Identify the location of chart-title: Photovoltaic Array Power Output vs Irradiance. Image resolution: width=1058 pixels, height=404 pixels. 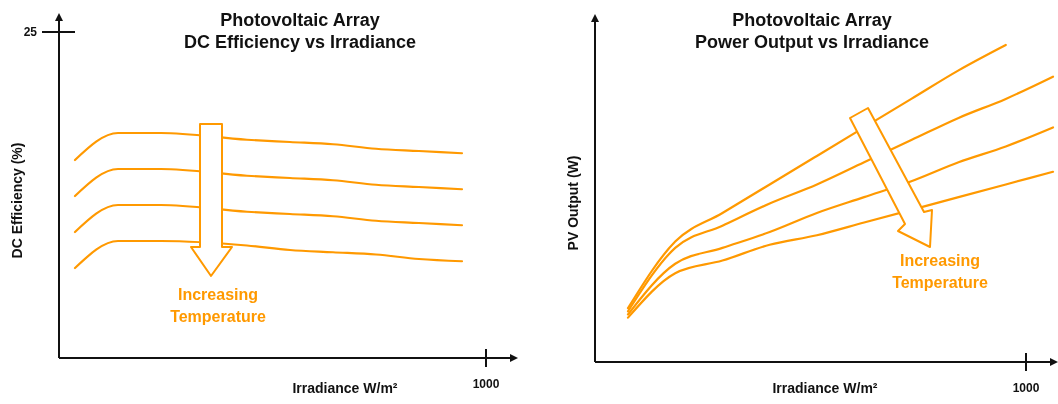
(812, 31).